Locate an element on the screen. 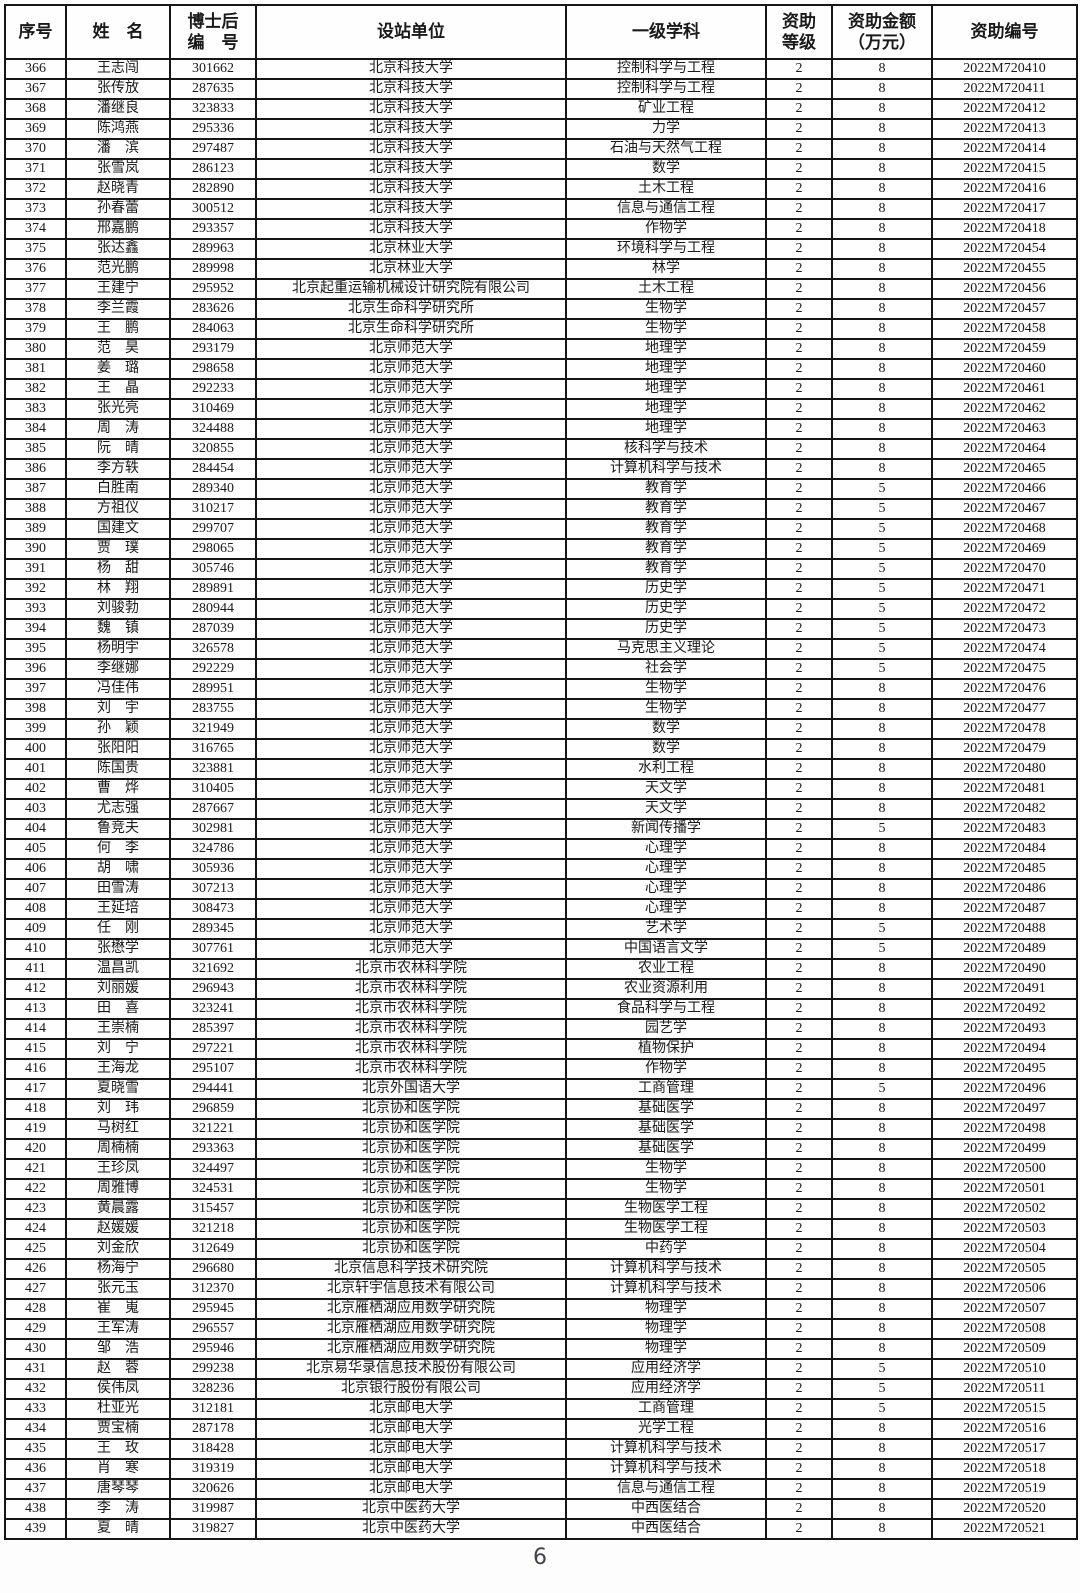 Image resolution: width=1080 pixels, height=1593 pixels. header-amount-line2: （万元） is located at coordinates (882, 42).